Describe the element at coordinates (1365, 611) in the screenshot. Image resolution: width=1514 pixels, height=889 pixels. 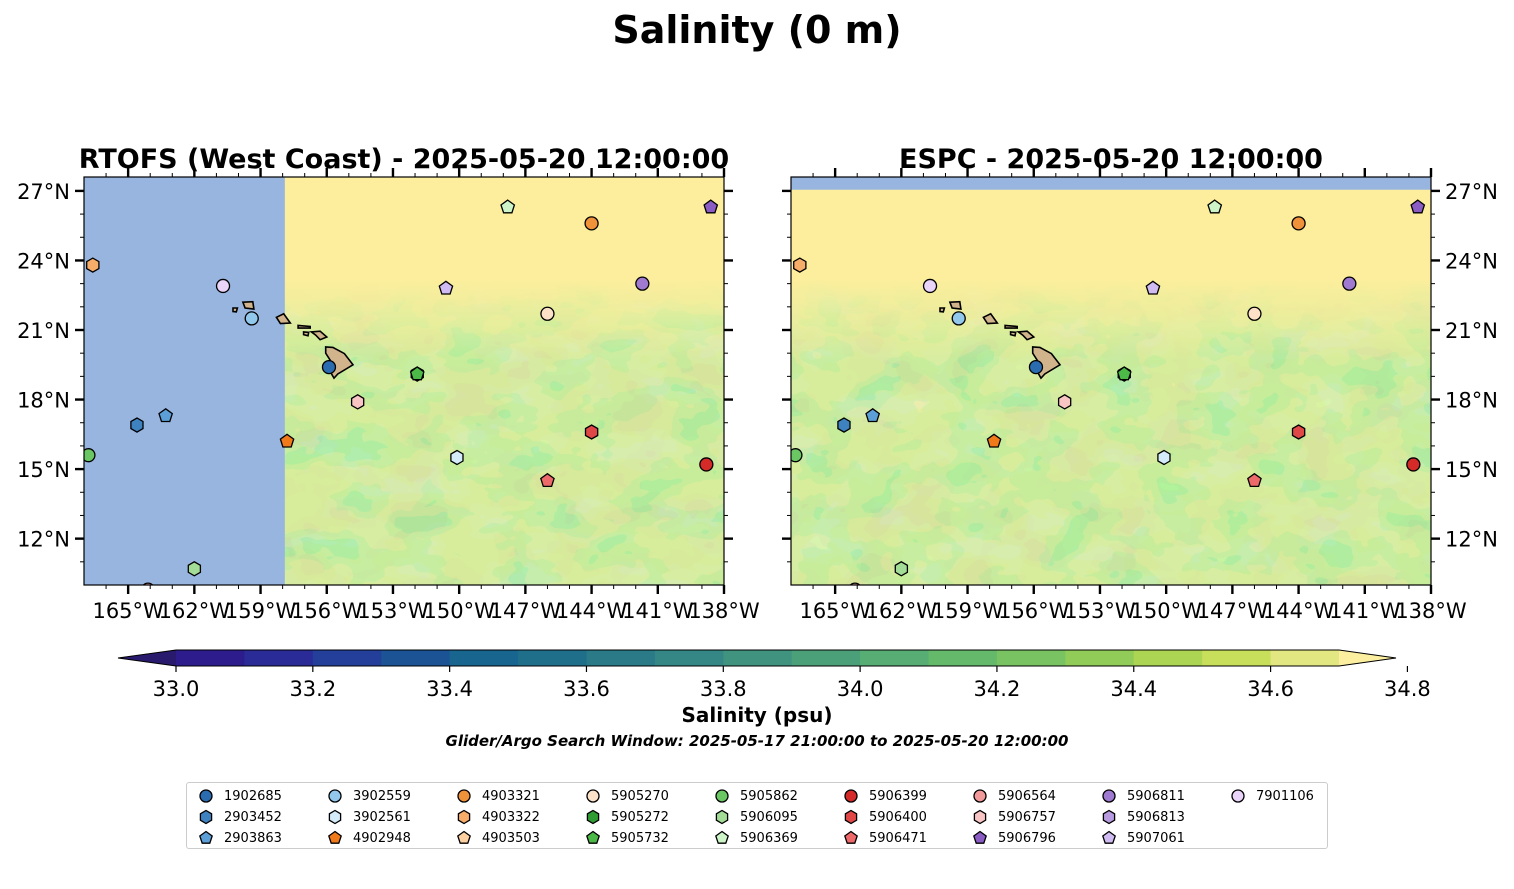
I see `espc-x-tick-label: 141°W` at that location.